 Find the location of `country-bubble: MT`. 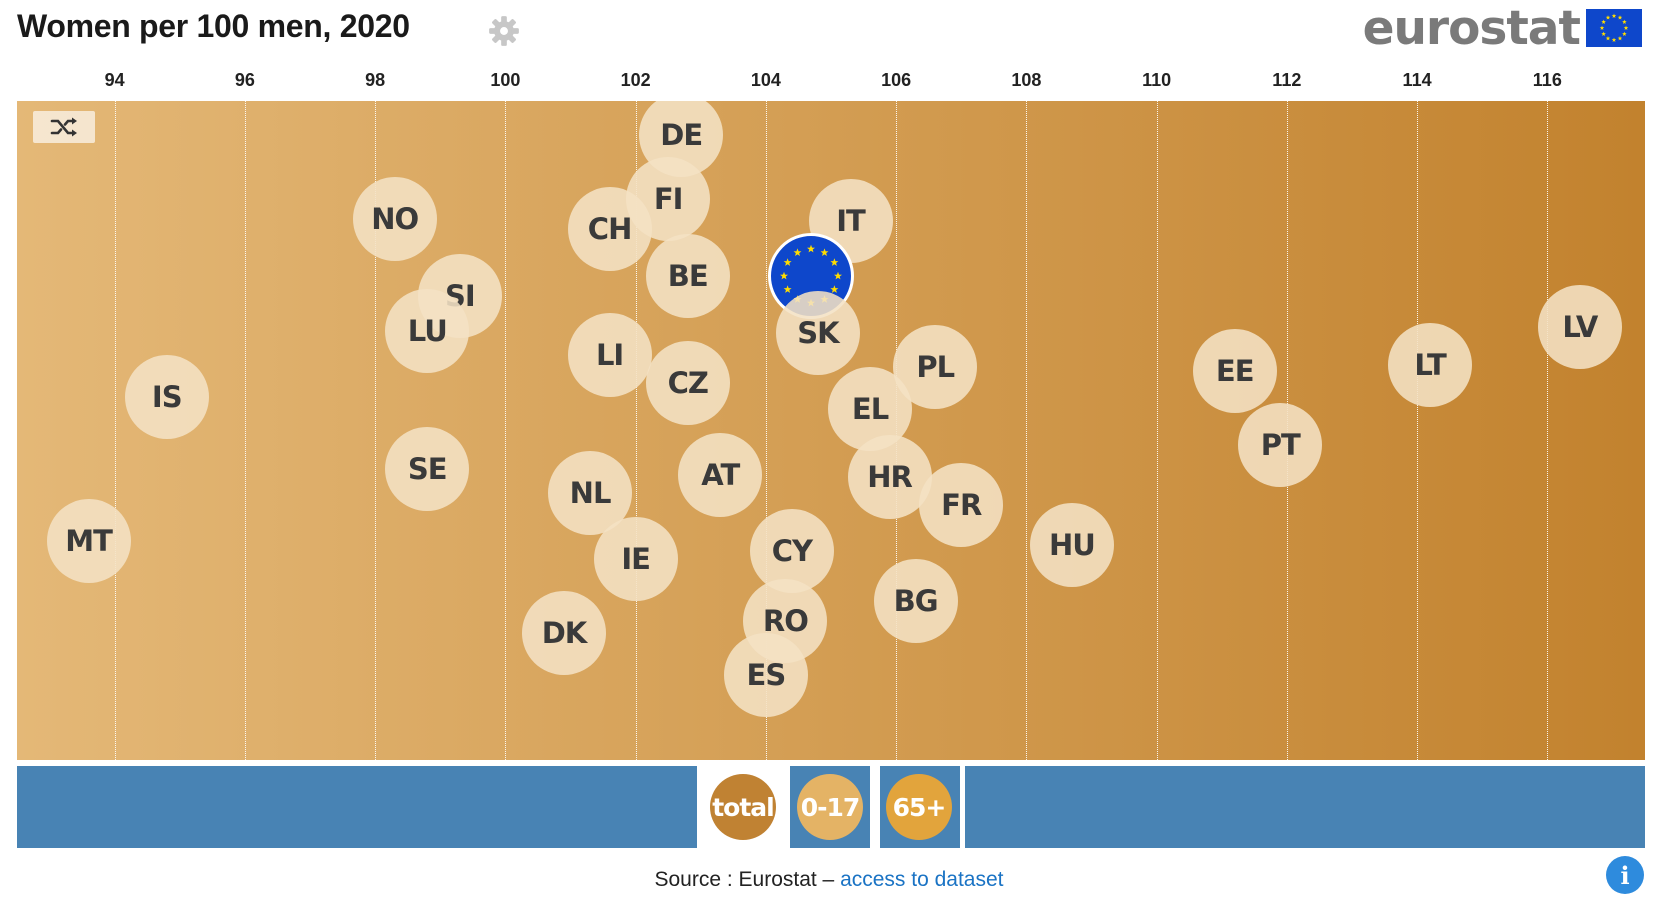

country-bubble: MT is located at coordinates (88, 541).